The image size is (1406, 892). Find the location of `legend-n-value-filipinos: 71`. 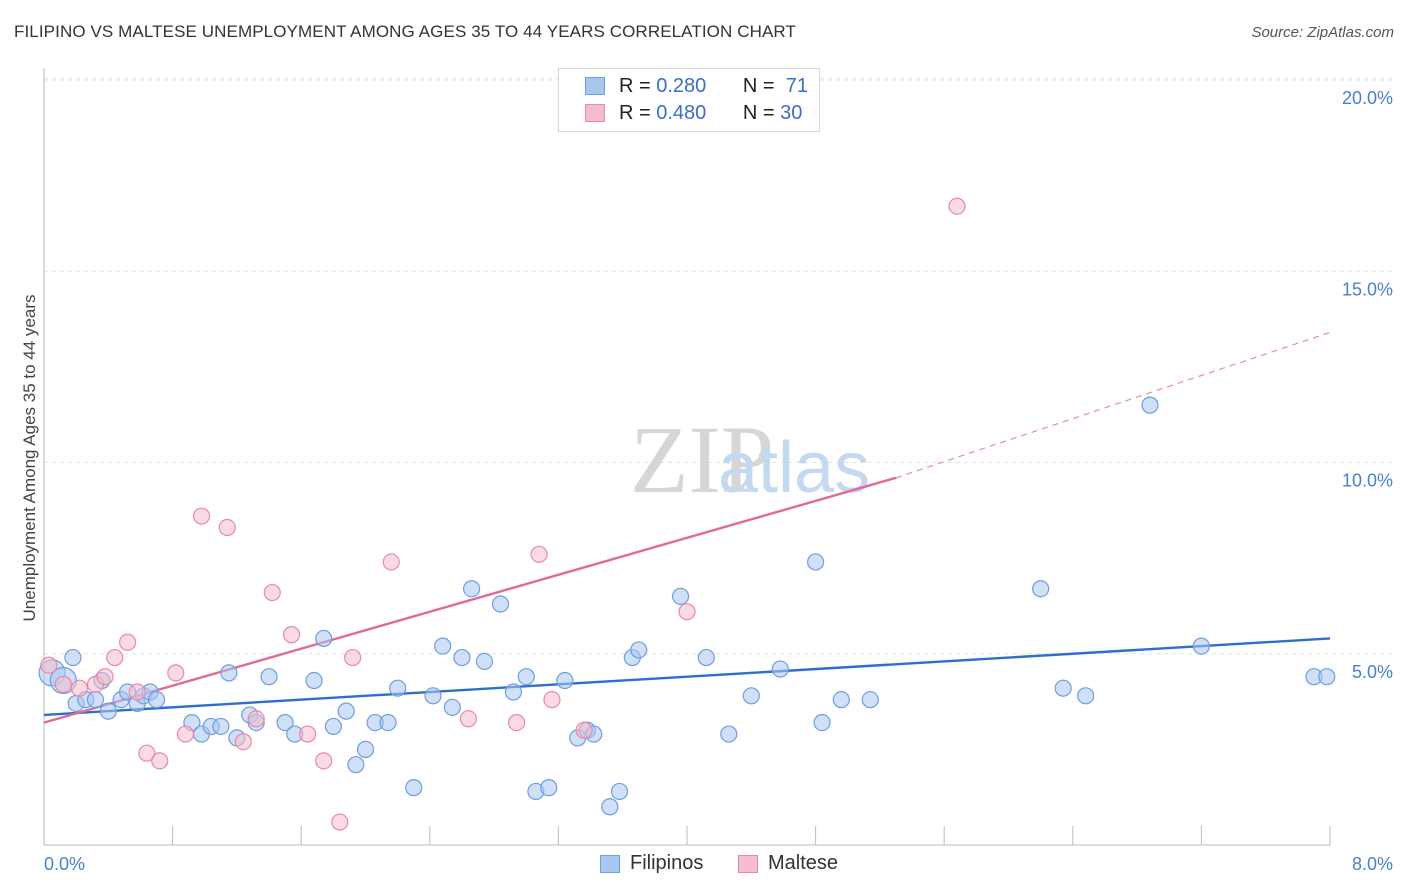

legend-n-value-filipinos: 71 is located at coordinates (796, 85).